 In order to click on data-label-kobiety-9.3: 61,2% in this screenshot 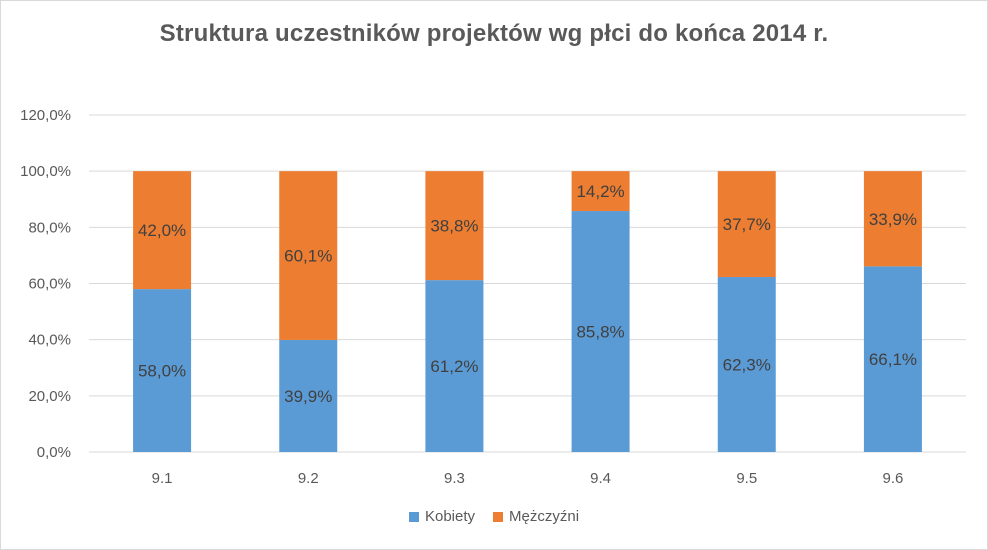, I will do `click(454, 366)`.